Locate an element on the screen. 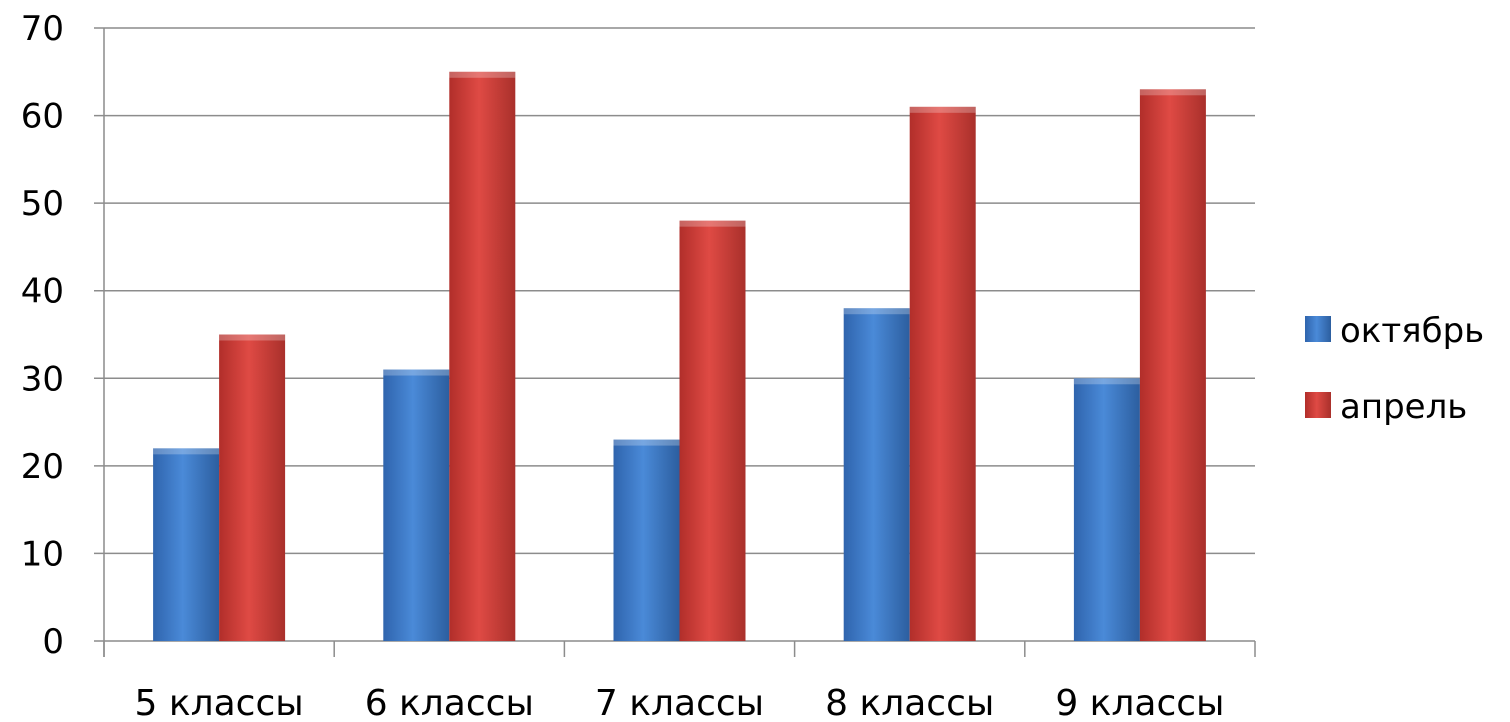 The height and width of the screenshot is (722, 1510). y-tick-label: 10 is located at coordinates (42, 554).